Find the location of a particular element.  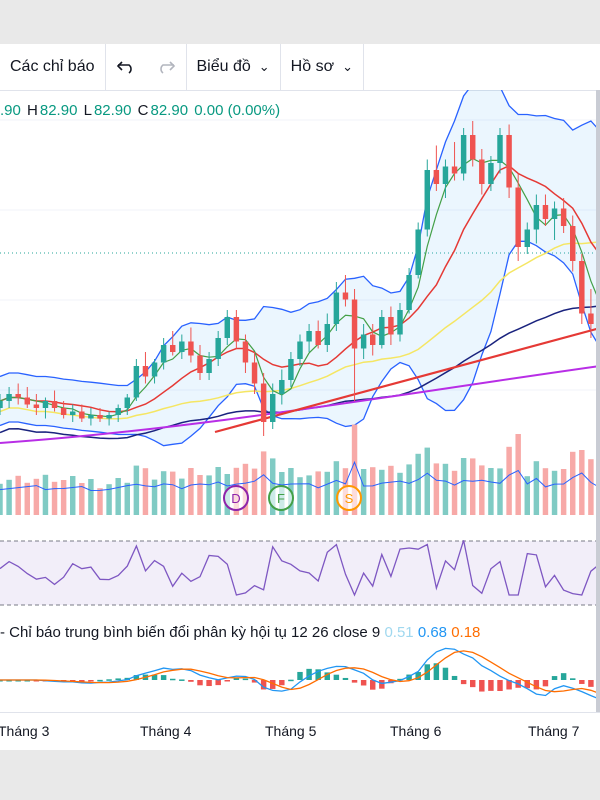

event-marker-s is located at coordinates (349, 498).